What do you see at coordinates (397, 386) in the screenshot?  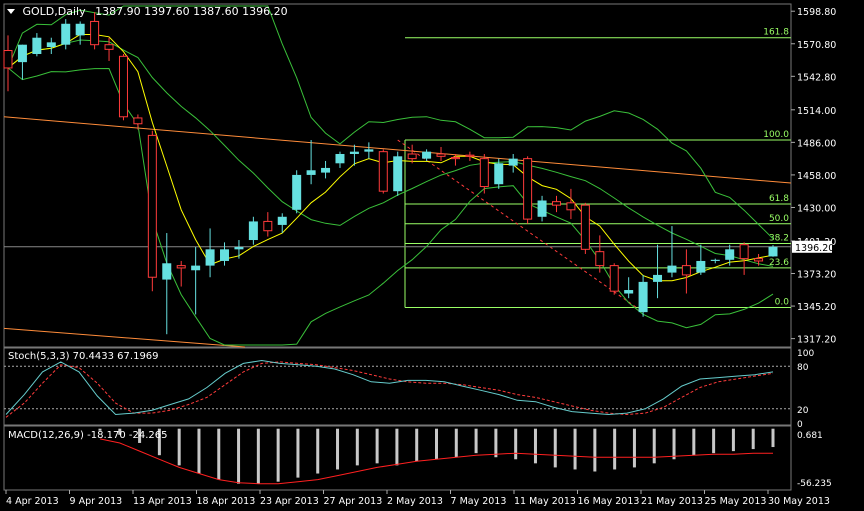 I see `stoch-panel-frame` at bounding box center [397, 386].